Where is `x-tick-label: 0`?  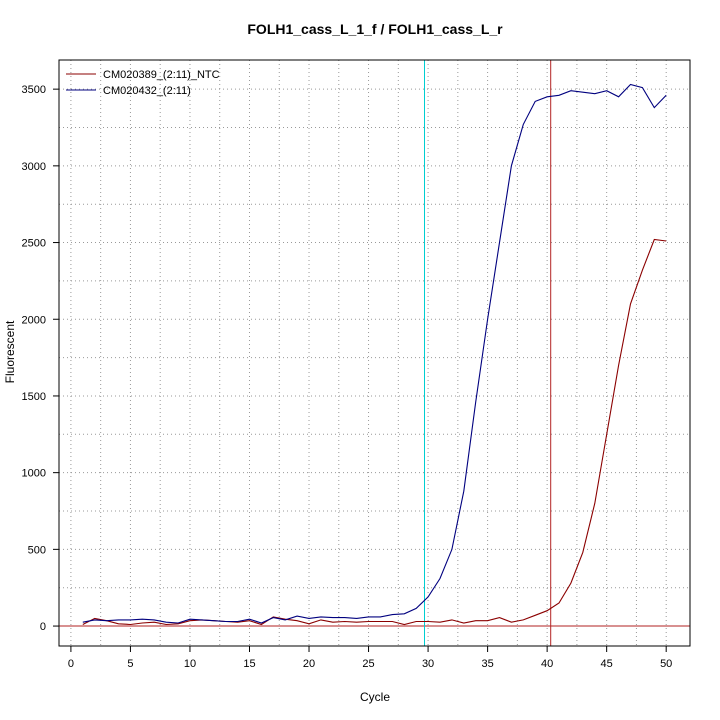
x-tick-label: 0 is located at coordinates (71, 664).